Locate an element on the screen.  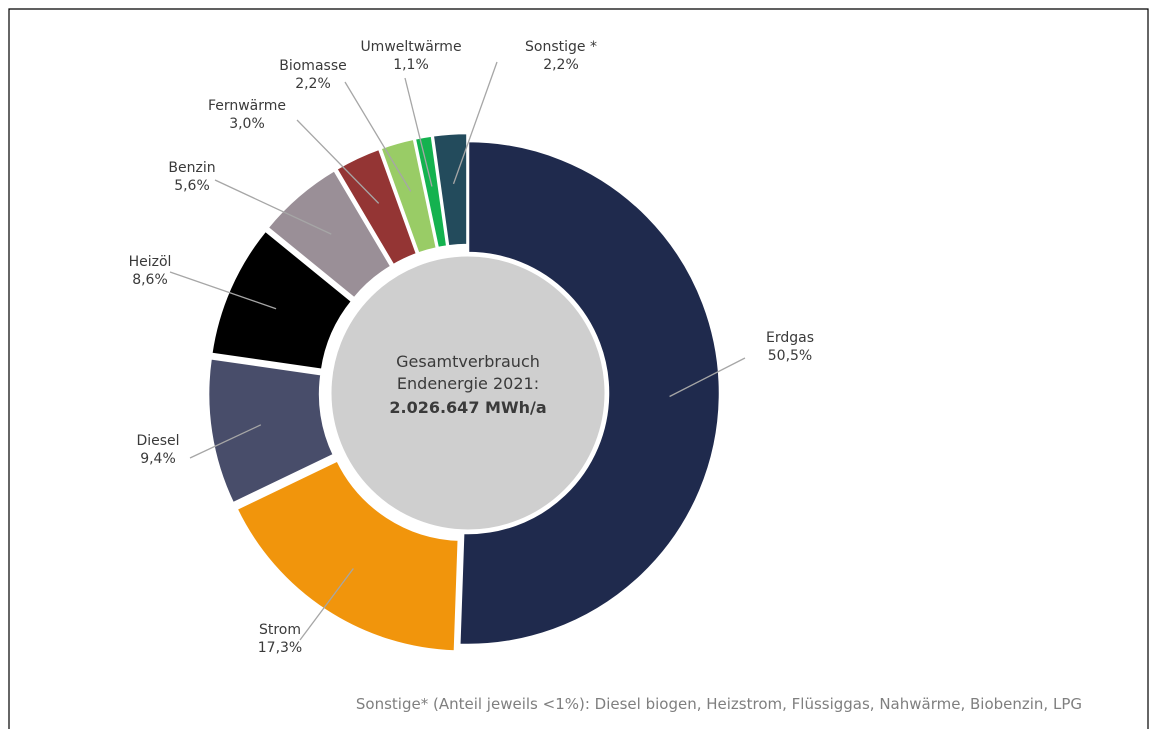
slice-name-label: Fernwärme is located at coordinates (247, 106).